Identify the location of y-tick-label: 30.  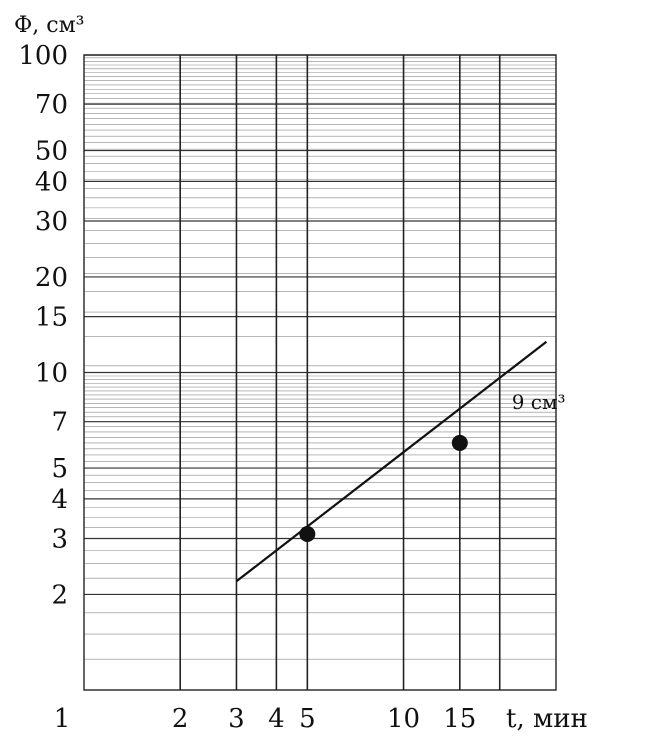
(51, 222).